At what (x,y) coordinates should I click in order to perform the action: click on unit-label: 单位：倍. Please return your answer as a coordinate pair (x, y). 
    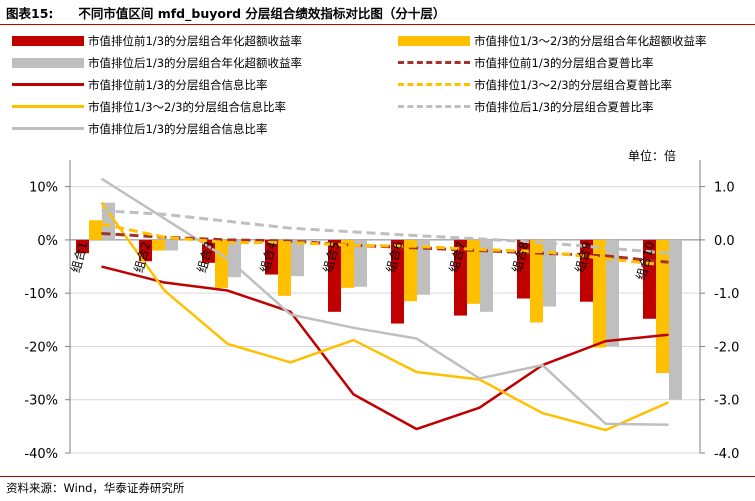
    Looking at the image, I should click on (652, 156).